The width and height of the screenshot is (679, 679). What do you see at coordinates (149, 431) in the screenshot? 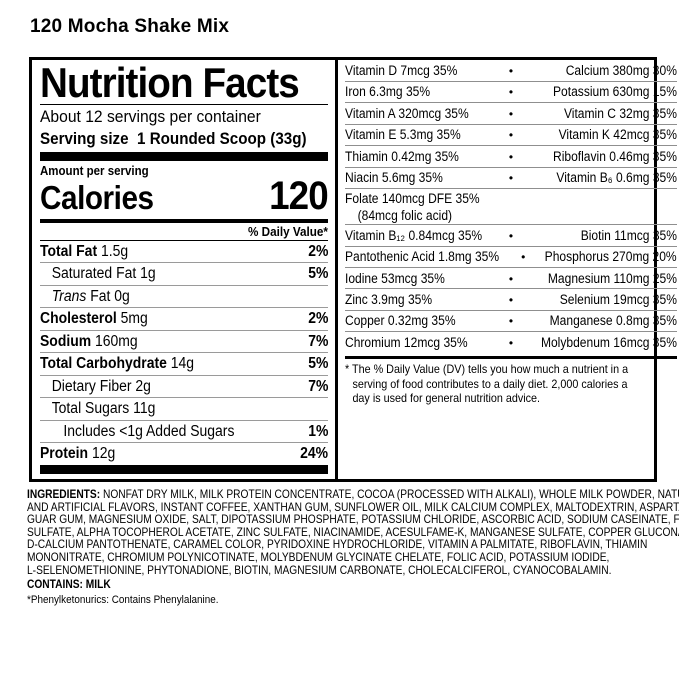
I see `nutrient-name: Includes <1g Added Sugars` at bounding box center [149, 431].